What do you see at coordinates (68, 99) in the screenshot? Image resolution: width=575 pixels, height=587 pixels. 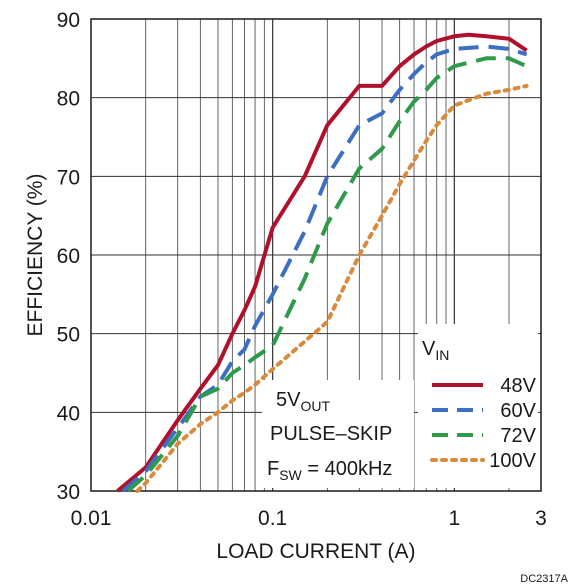 I see `y-tick-label: 80` at bounding box center [68, 99].